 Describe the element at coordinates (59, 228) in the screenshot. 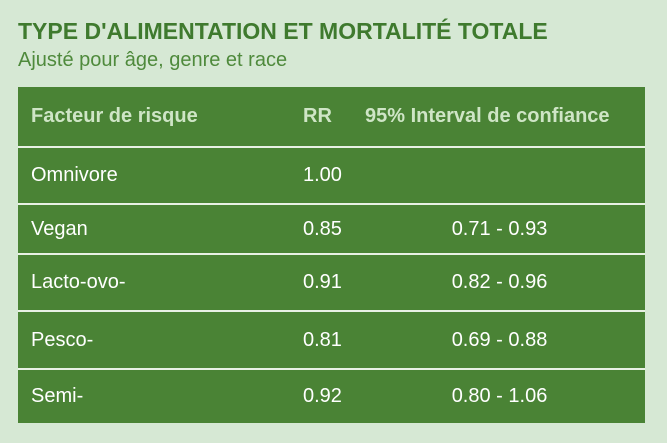

I see `cell-risk-factor: Vegan` at that location.